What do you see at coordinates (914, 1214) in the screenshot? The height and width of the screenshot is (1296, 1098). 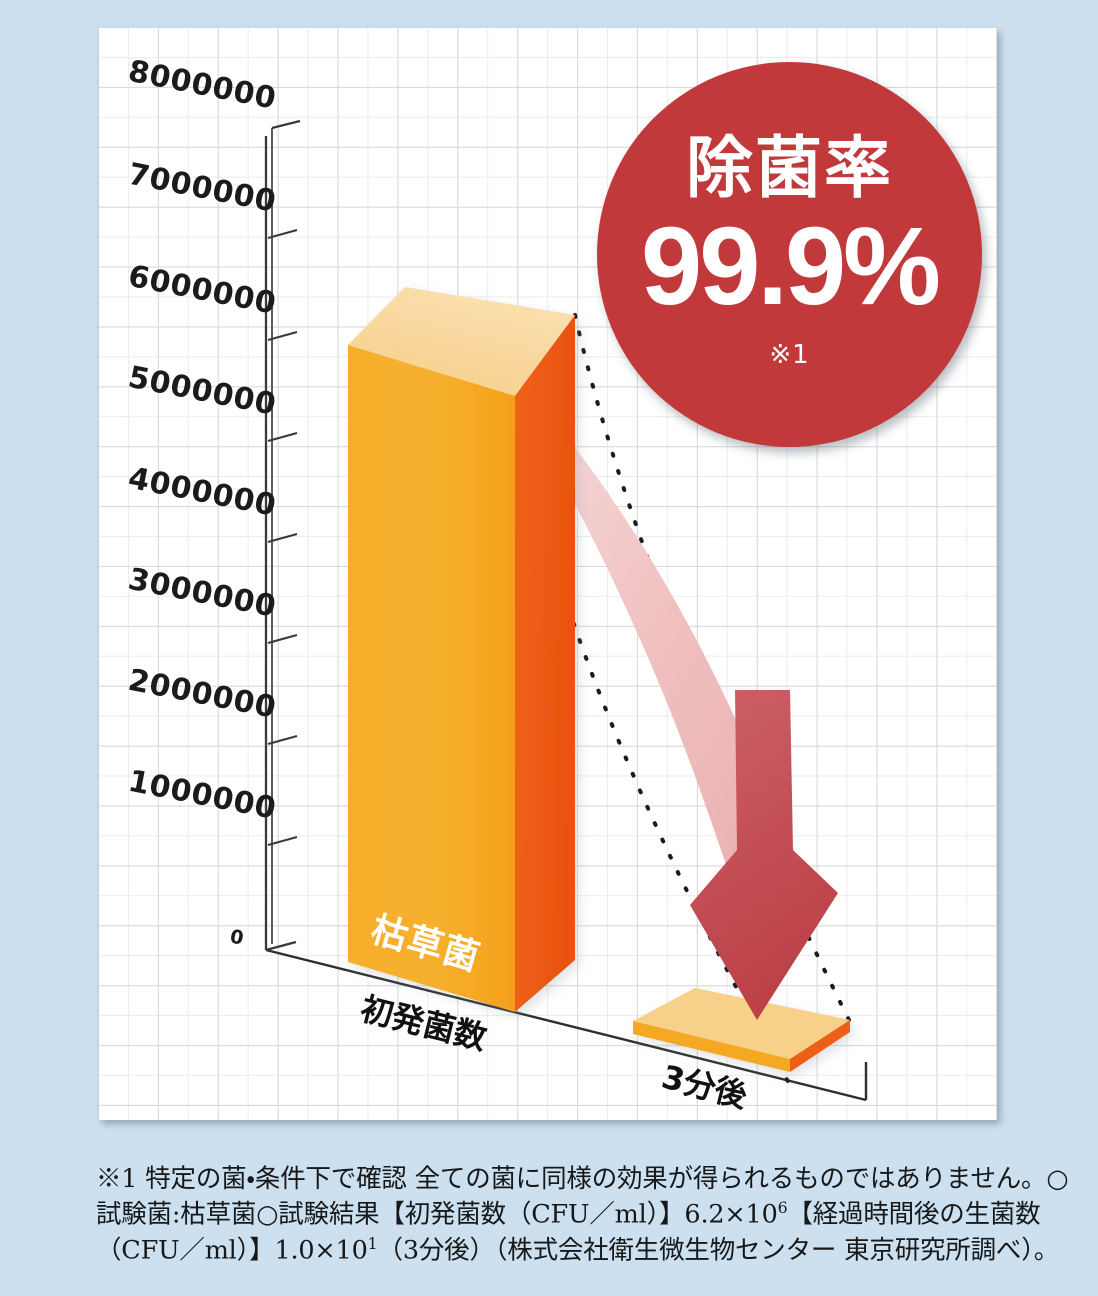 I see `caption-line-2b: 【経過時間後の生菌数` at bounding box center [914, 1214].